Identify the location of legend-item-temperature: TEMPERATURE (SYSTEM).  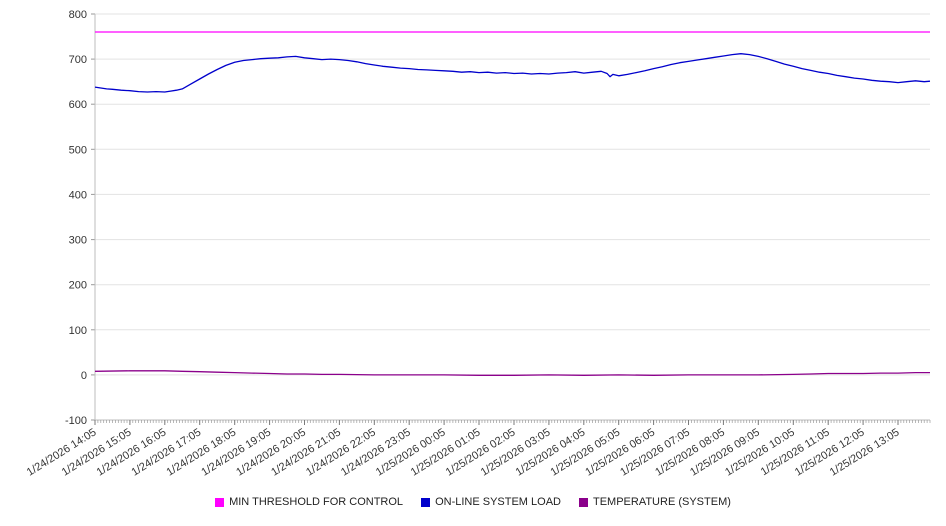
(654, 502).